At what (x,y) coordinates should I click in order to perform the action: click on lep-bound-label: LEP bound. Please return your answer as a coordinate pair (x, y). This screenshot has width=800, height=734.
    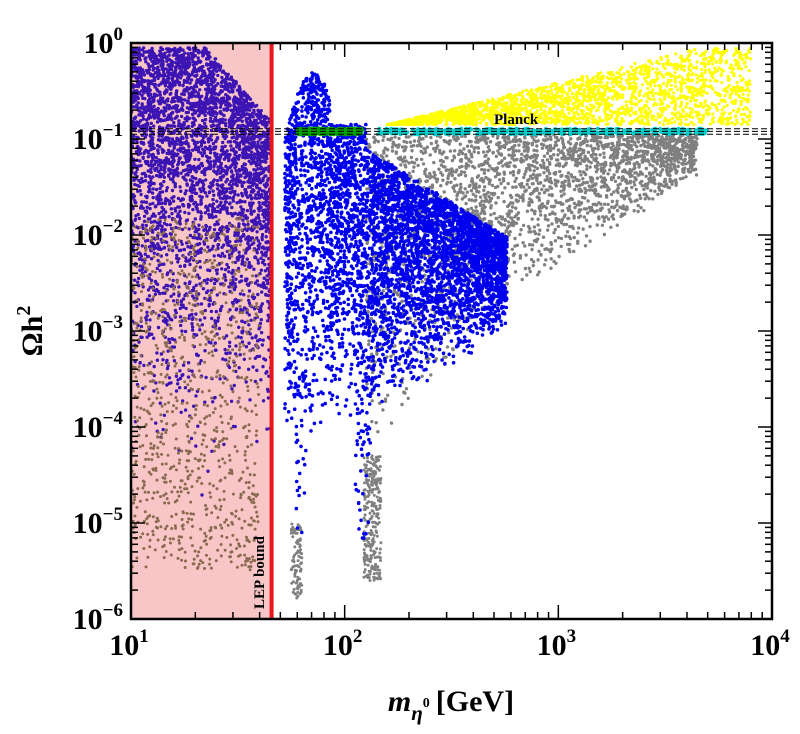
    Looking at the image, I should click on (260, 572).